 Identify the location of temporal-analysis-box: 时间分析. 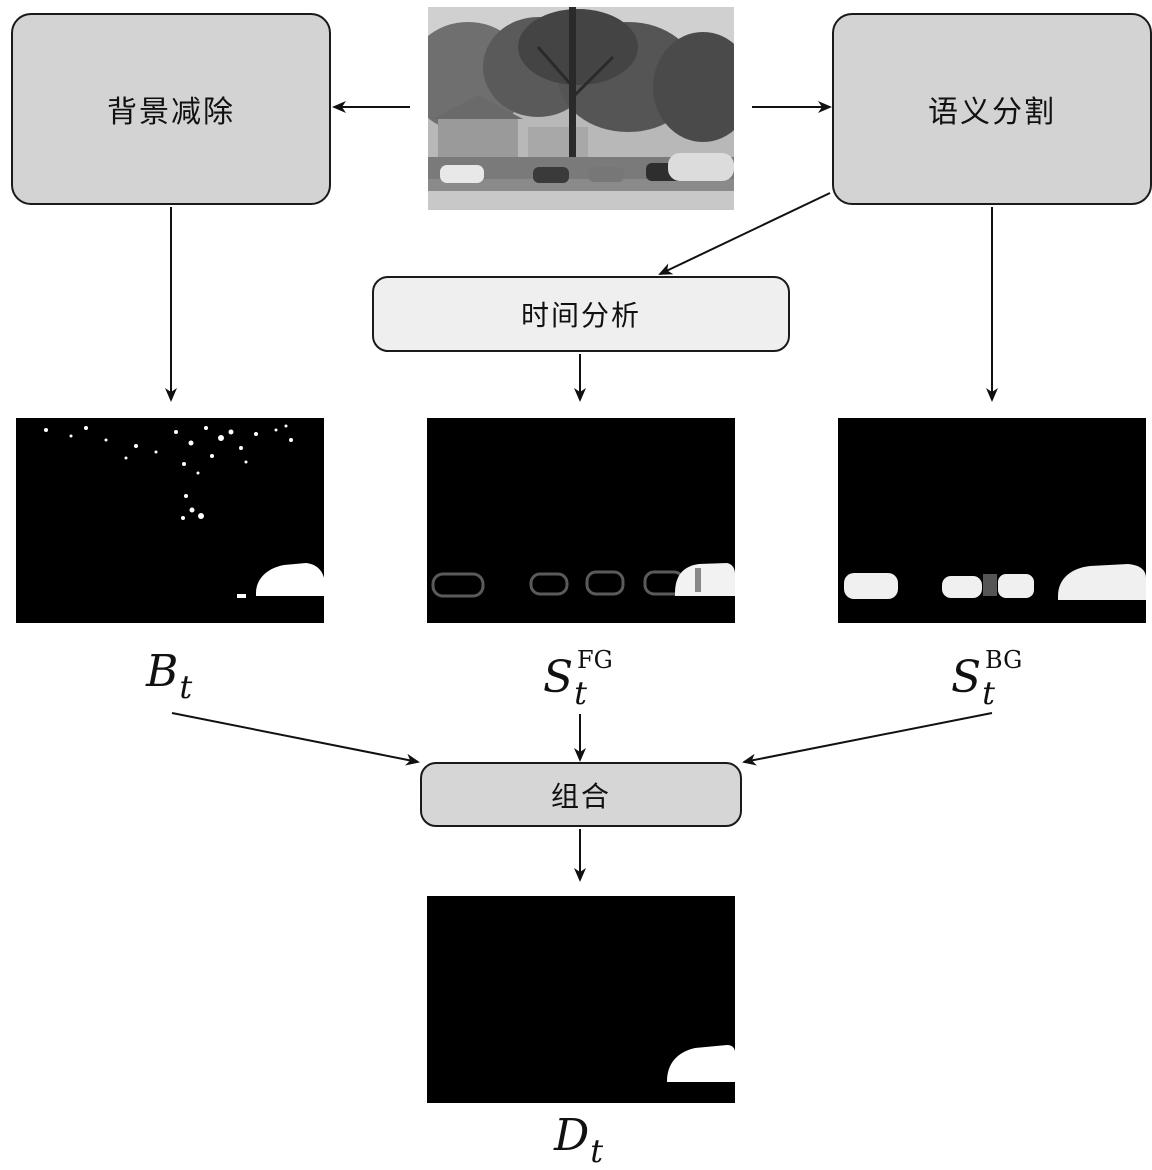
(581, 314).